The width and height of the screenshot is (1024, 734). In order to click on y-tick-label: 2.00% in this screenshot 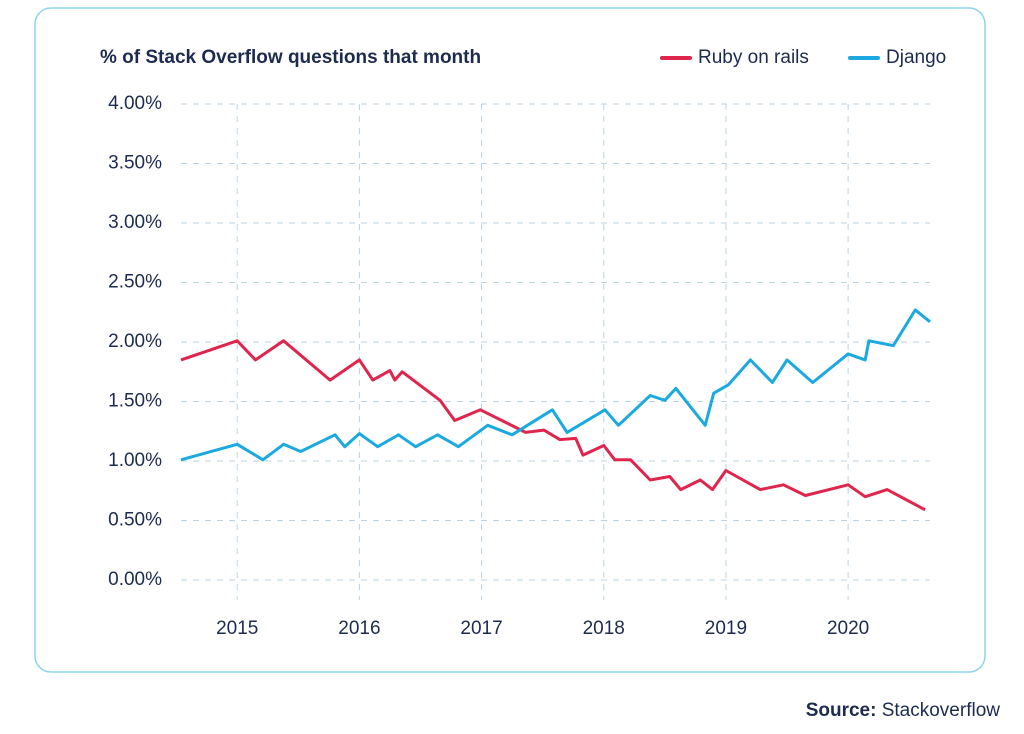, I will do `click(135, 341)`.